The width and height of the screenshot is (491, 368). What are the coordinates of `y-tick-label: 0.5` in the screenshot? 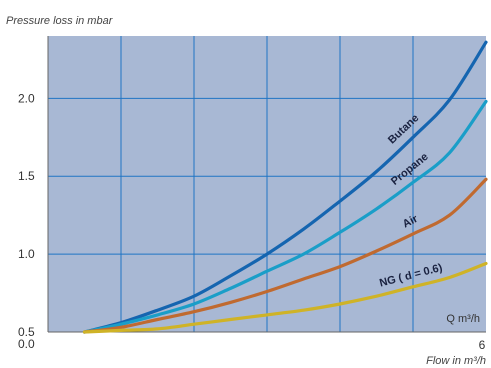 It's located at (26, 332).